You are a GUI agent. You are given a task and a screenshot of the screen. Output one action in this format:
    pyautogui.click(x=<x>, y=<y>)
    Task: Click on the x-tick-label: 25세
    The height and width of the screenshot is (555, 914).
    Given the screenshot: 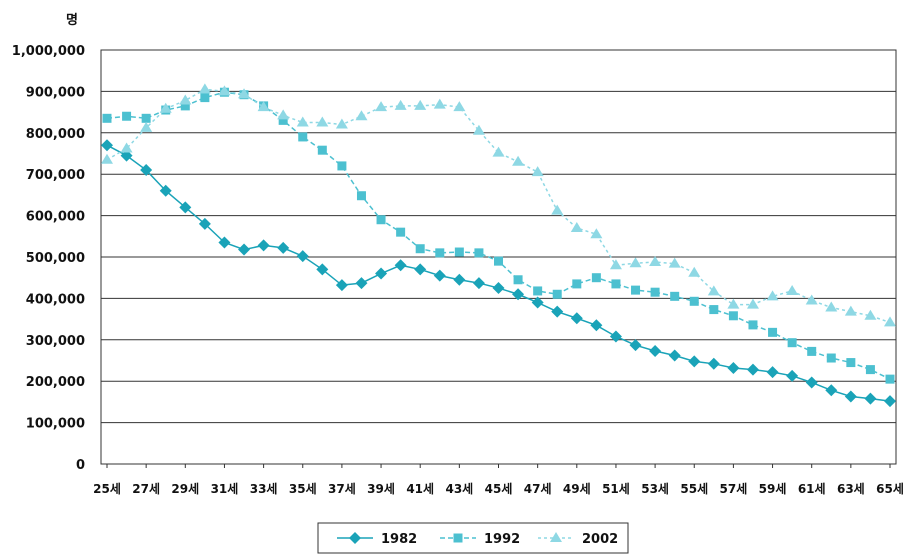 What is the action you would take?
    pyautogui.click(x=107, y=488)
    